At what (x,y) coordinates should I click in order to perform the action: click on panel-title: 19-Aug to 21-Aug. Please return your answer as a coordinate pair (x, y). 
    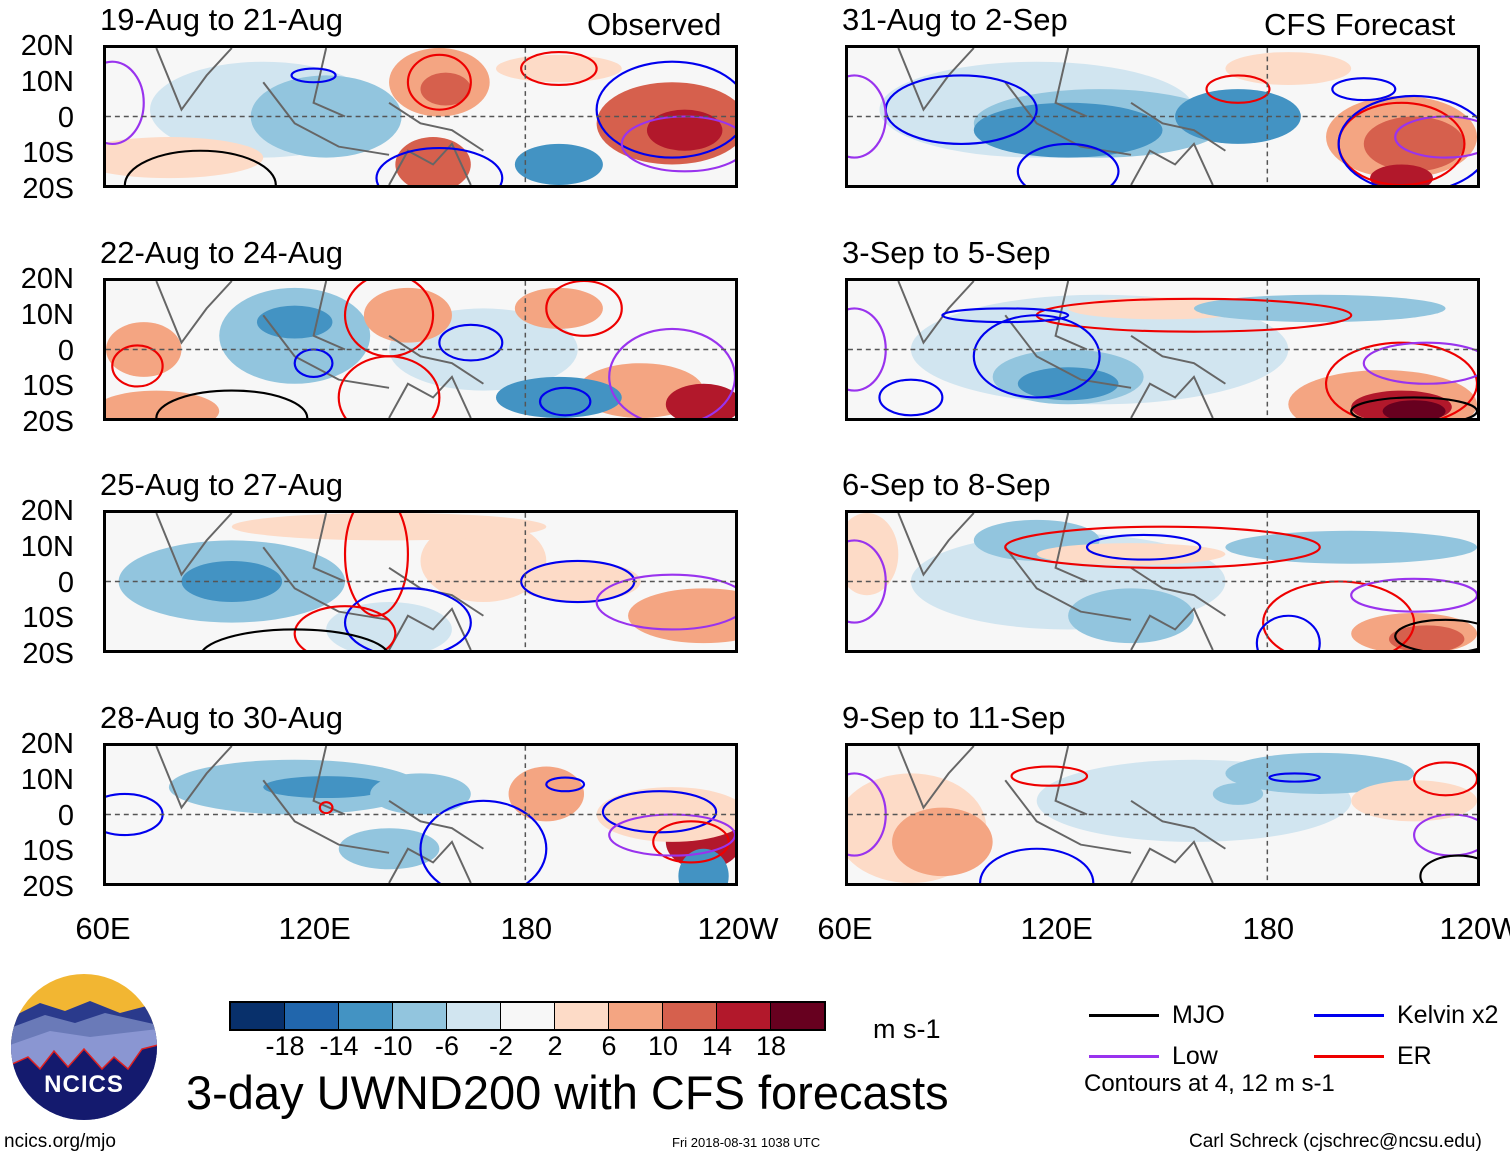
    Looking at the image, I should click on (222, 19).